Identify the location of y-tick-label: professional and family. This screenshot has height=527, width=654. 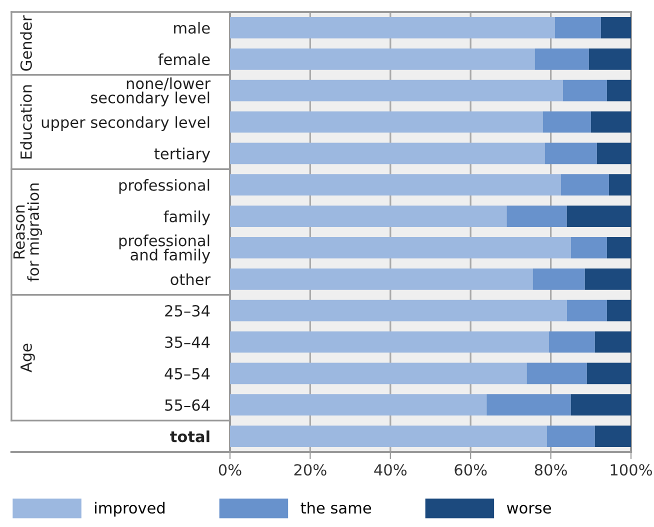
(164, 249).